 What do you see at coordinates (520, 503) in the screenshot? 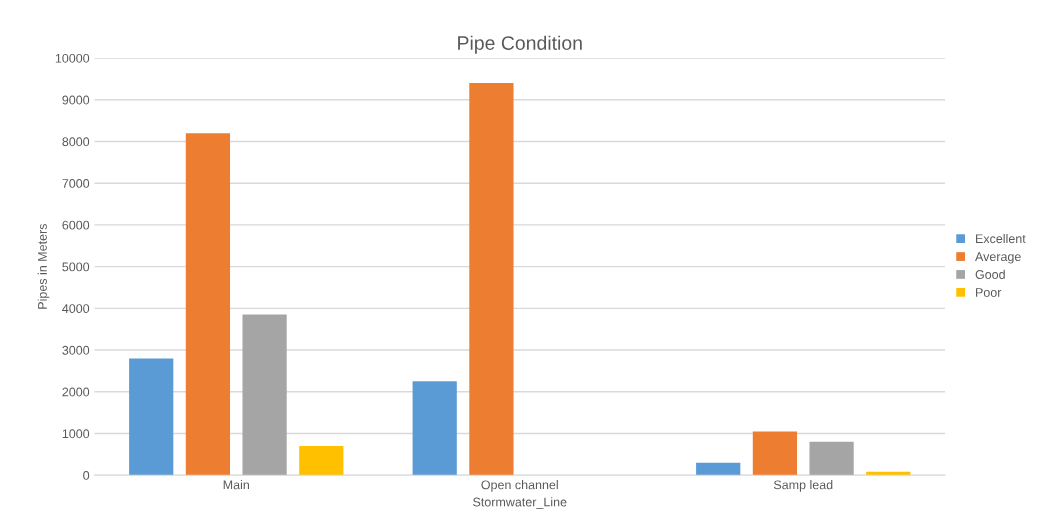
I see `x-axis-title: Stormwater_Line` at bounding box center [520, 503].